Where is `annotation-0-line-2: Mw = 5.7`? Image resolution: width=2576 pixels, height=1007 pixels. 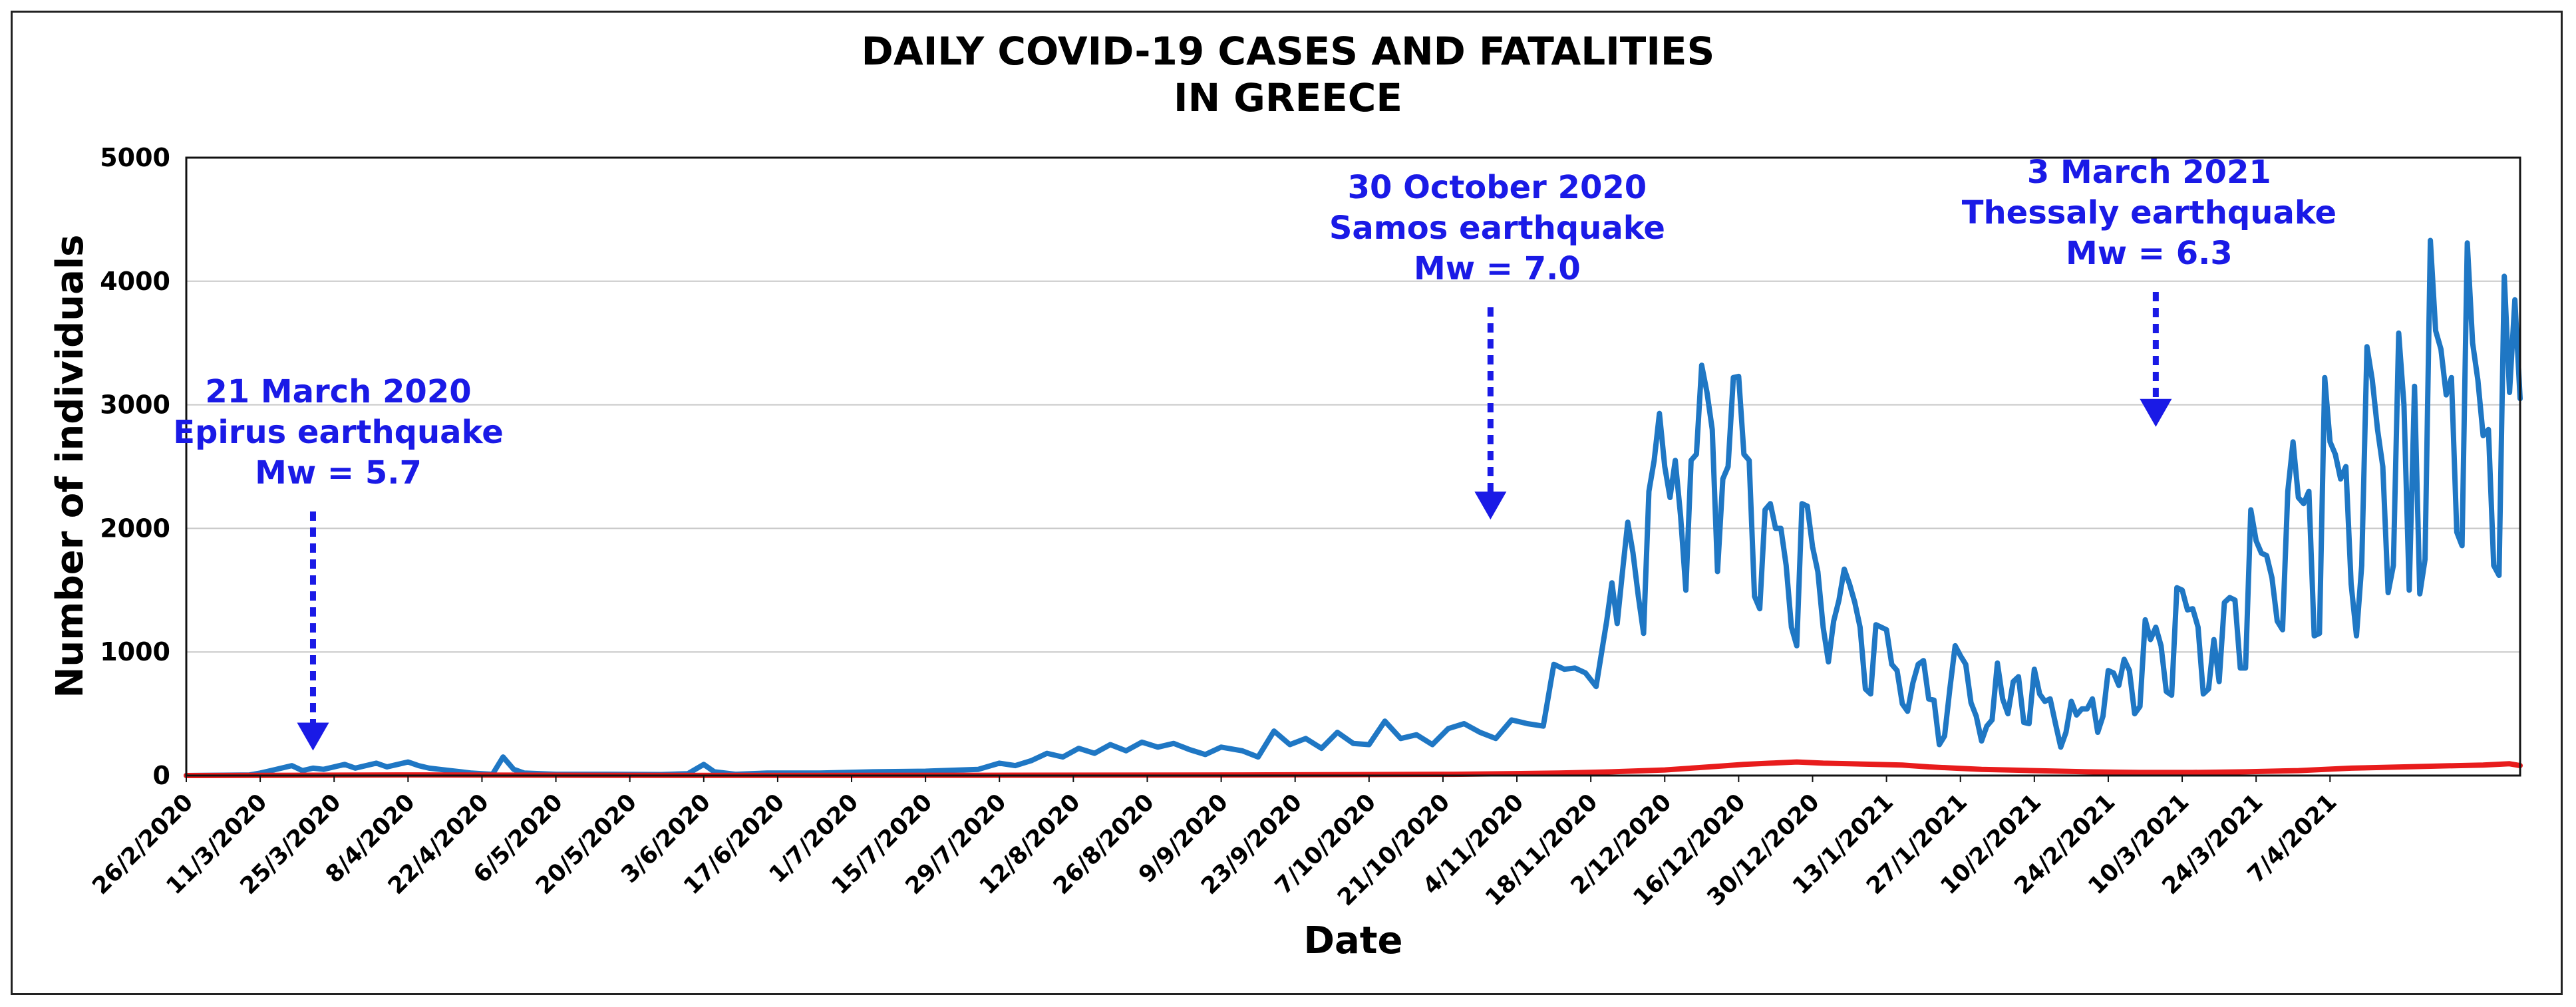 annotation-0-line-2: Mw = 5.7 is located at coordinates (338, 473).